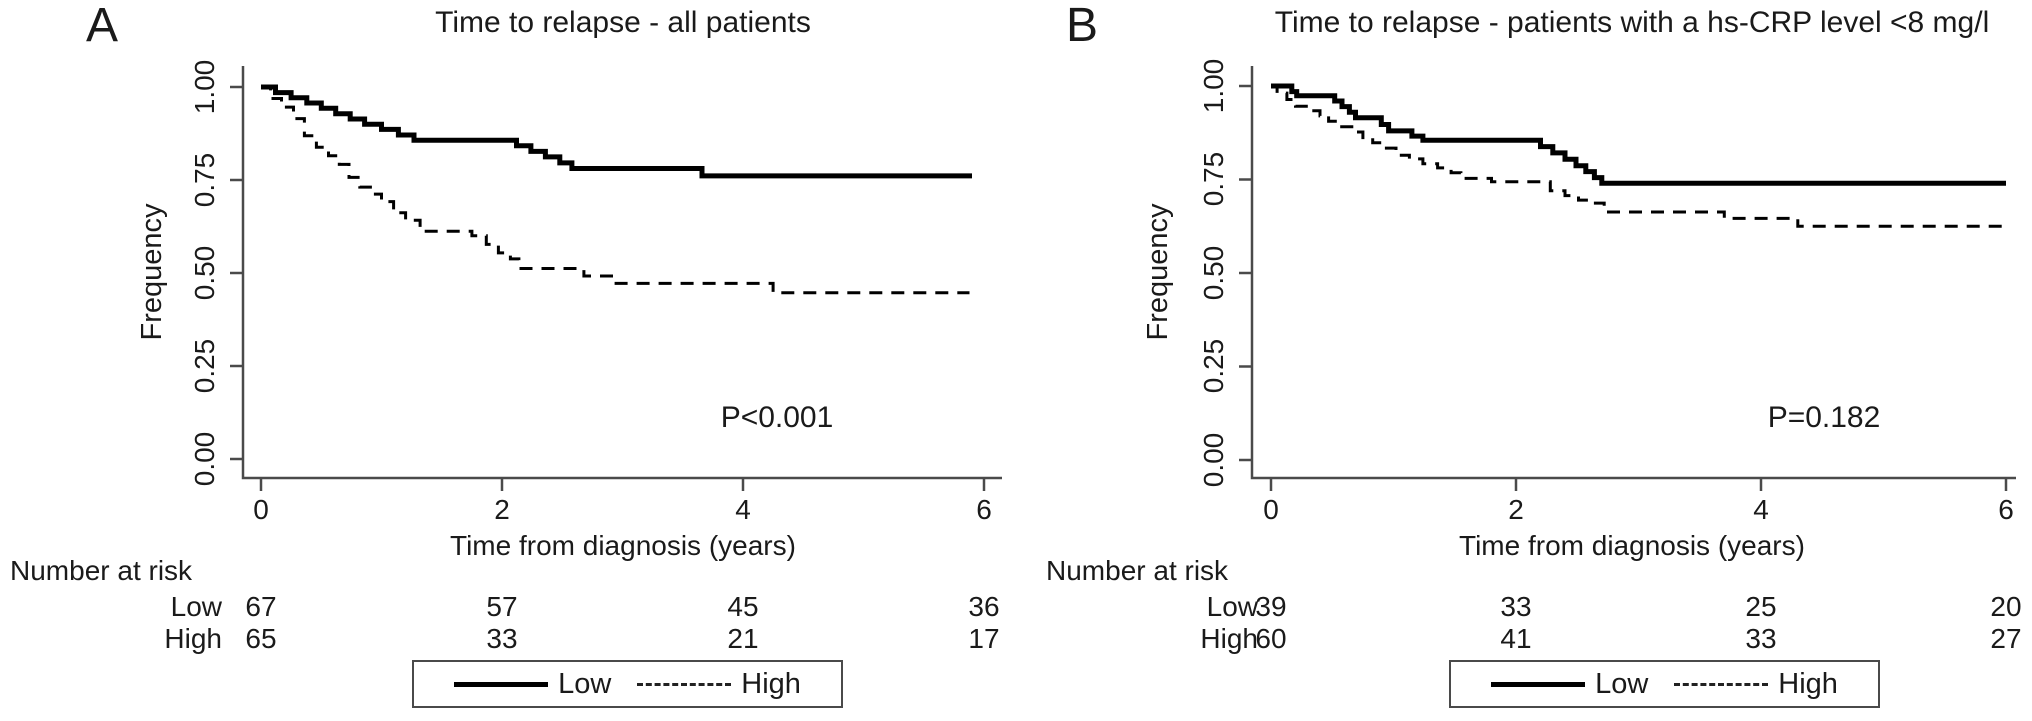 This screenshot has height=721, width=2032. Describe the element at coordinates (984, 509) in the screenshot. I see `panel-a-xtick-6: 6` at that location.